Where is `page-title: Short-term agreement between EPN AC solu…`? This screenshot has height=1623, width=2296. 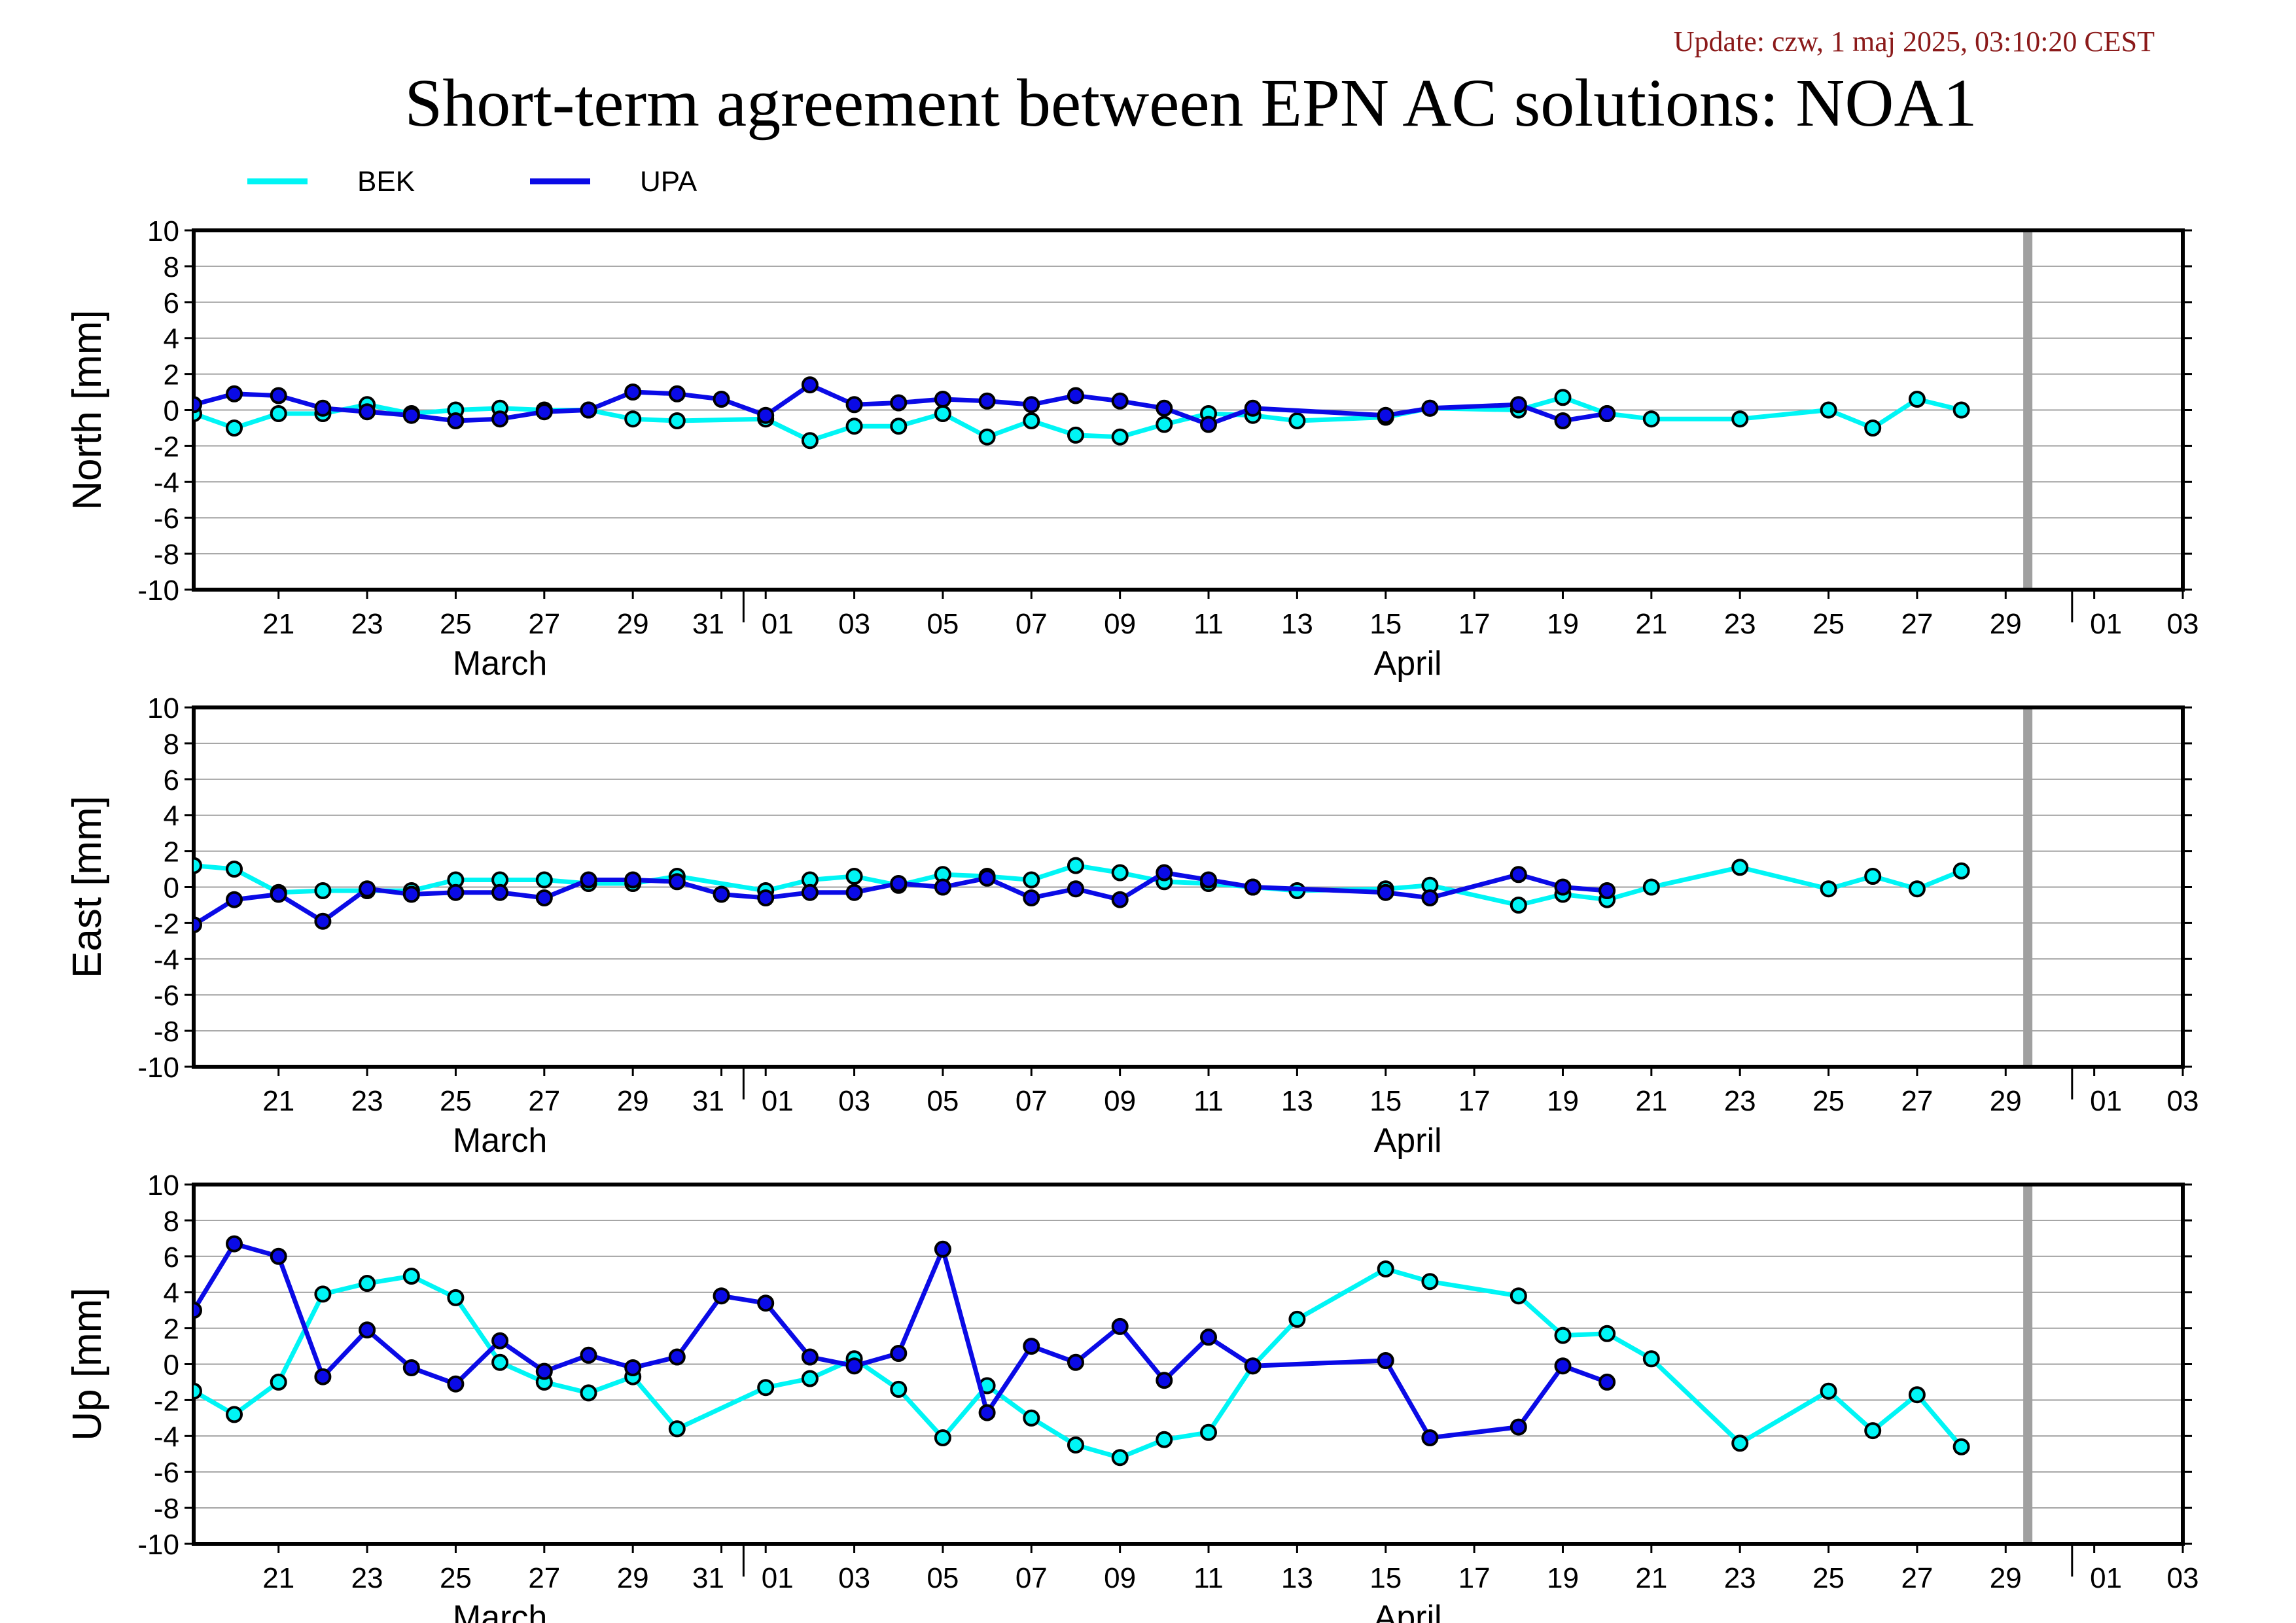 page-title: Short-term agreement between EPN AC solu… is located at coordinates (1190, 103).